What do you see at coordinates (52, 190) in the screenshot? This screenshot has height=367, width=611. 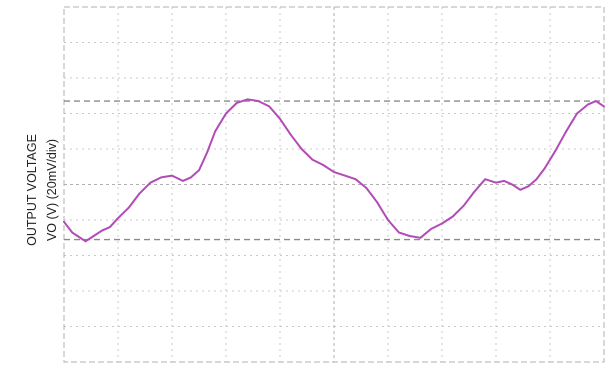 I see `y-axis-label-line-2: VO (V) (20mV/div)` at bounding box center [52, 190].